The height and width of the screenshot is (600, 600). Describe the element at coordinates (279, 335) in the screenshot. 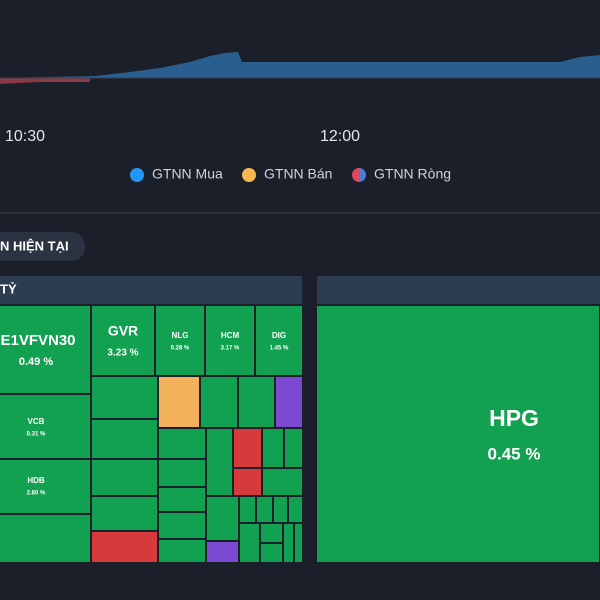

I see `tile-label: DIG` at that location.